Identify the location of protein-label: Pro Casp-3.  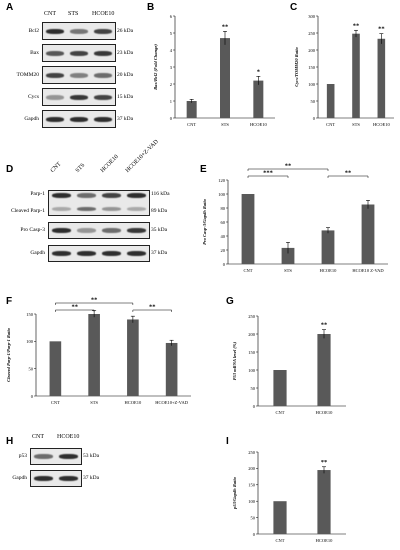
(32, 230).